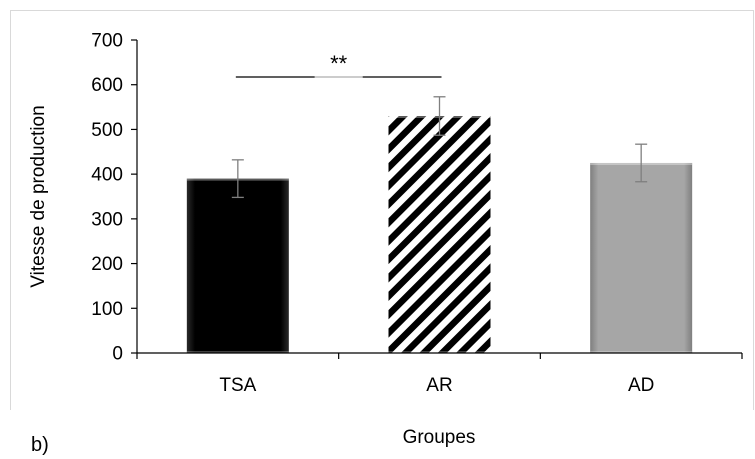  Describe the element at coordinates (439, 385) in the screenshot. I see `x-tick-label: AR` at that location.